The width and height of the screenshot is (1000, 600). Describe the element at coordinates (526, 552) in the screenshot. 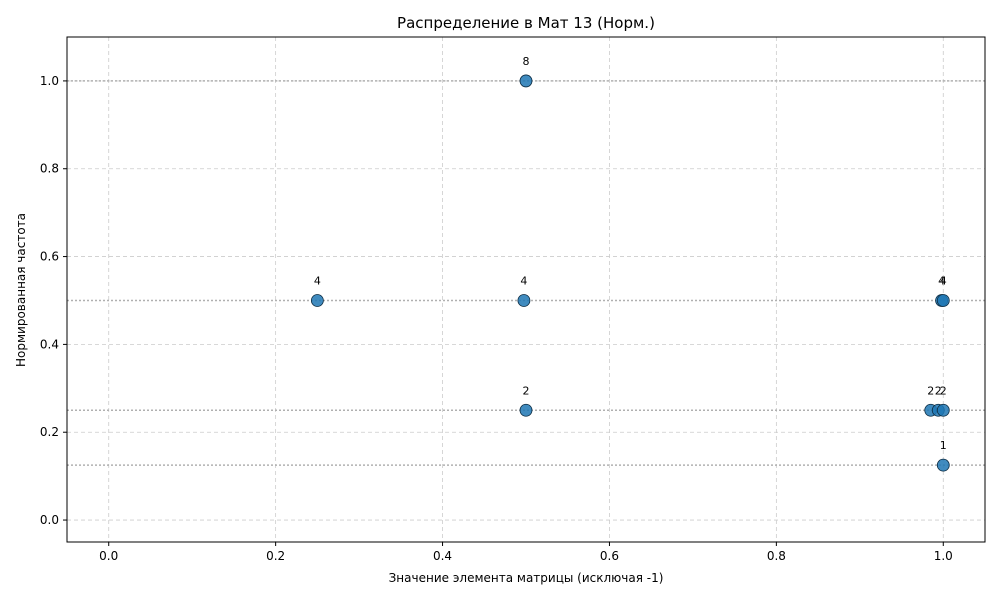

I see `x-axis-ticks: 0.0 0.2 0.4 0.6 0.8 1.0` at that location.